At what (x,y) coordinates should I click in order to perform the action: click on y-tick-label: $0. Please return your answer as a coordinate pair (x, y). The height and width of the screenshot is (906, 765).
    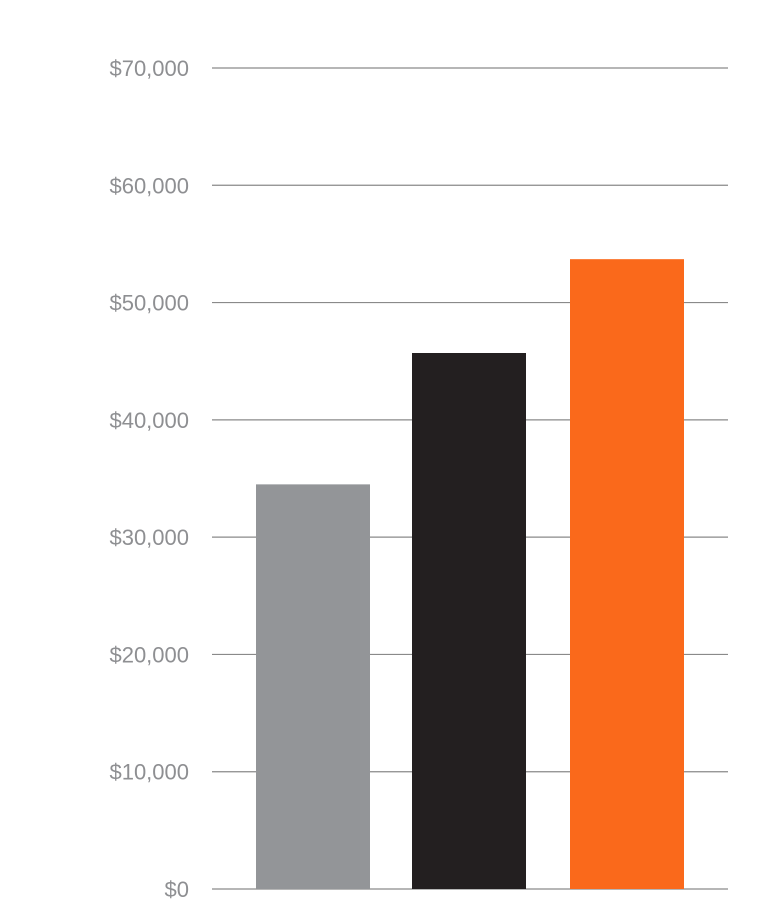
    Looking at the image, I should click on (177, 889).